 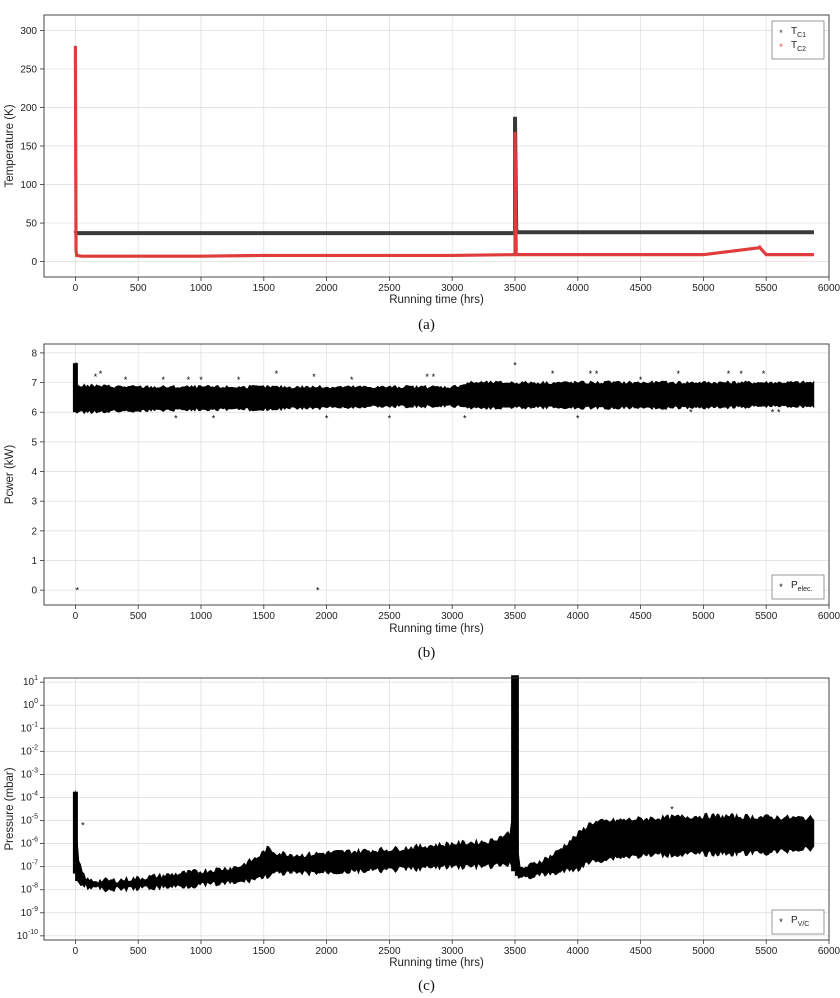 I want to click on y-tick-label: 10-8, so click(x=29, y=889).